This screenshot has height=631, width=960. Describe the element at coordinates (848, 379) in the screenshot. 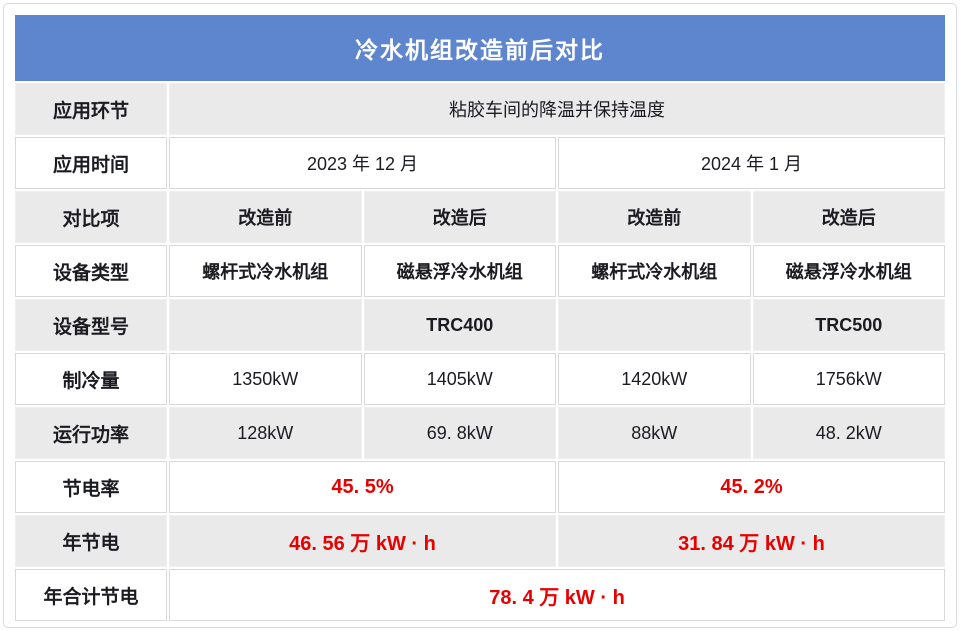

I see `value-cell: 1756kW` at that location.